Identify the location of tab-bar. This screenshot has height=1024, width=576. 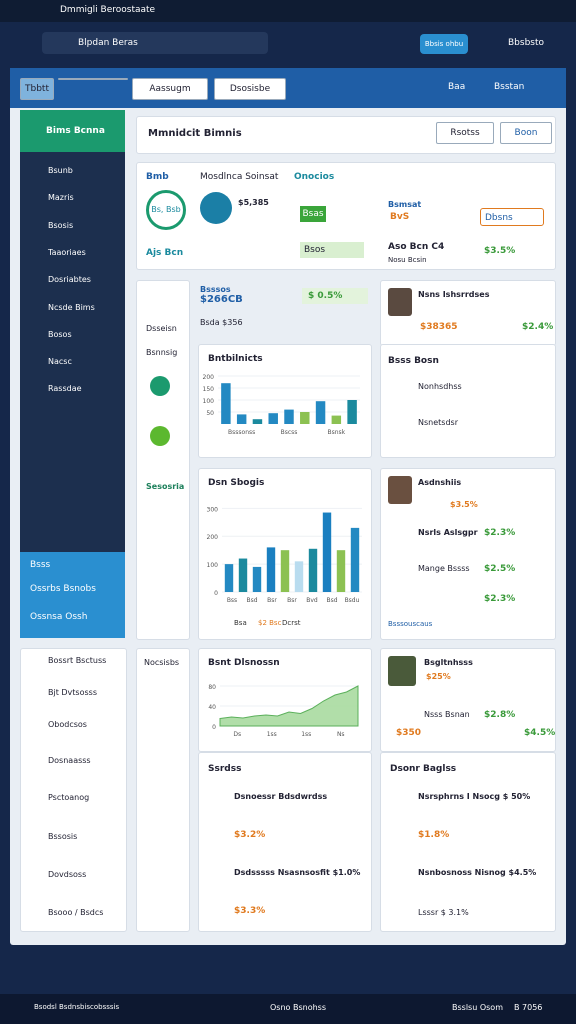
(288, 11).